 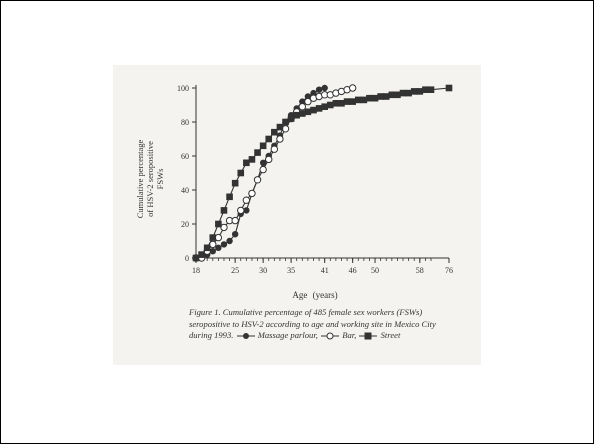 I want to click on x-tick-label: 30, so click(x=263, y=270).